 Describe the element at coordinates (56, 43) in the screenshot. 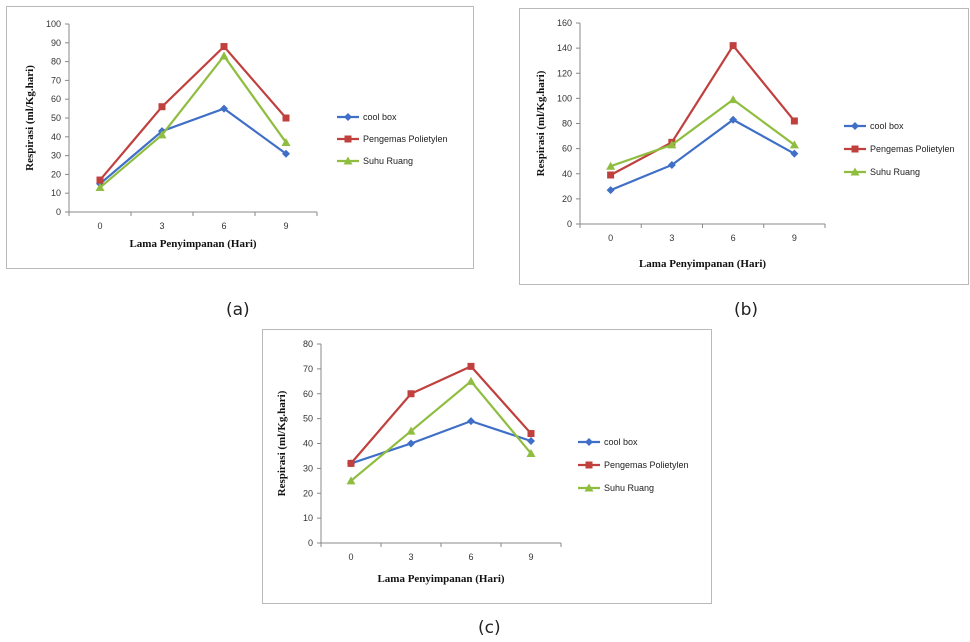

I see `y-tick-label: 90` at that location.